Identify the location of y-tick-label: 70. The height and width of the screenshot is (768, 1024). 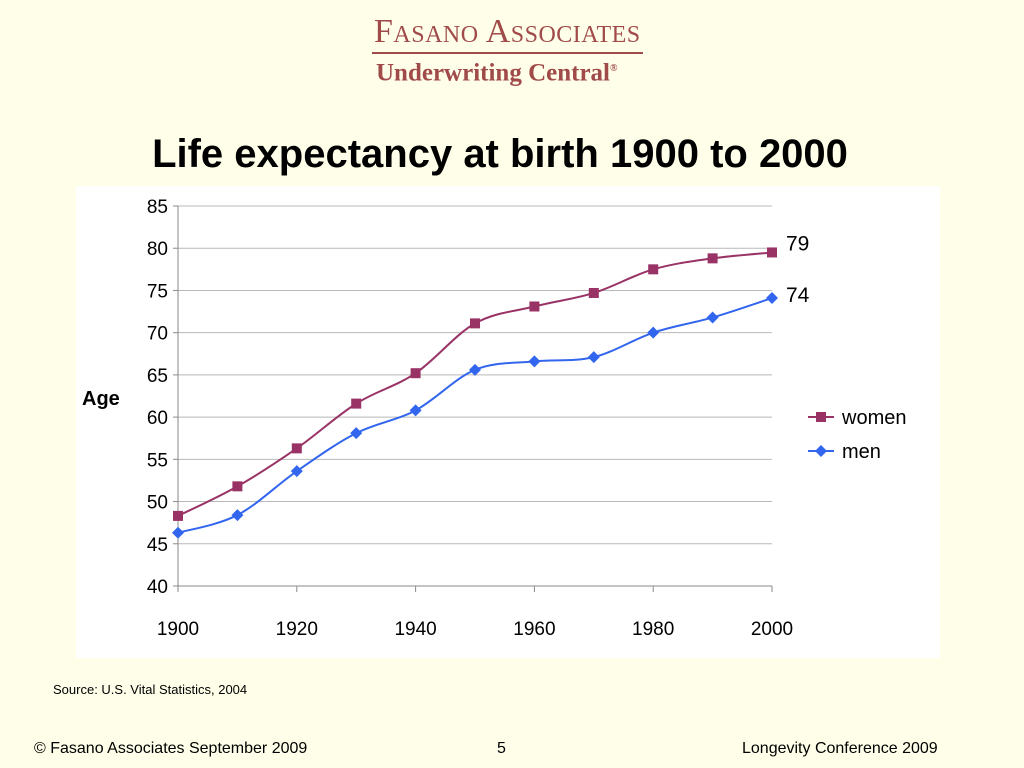
(157, 334).